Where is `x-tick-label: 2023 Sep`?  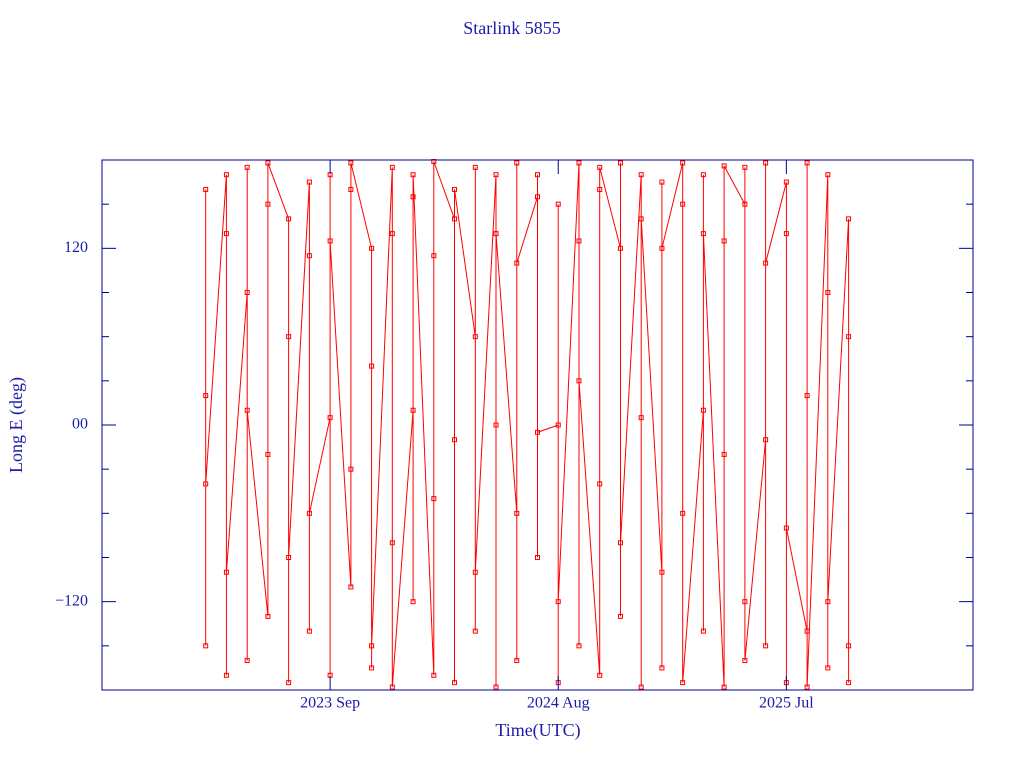 x-tick-label: 2023 Sep is located at coordinates (330, 703).